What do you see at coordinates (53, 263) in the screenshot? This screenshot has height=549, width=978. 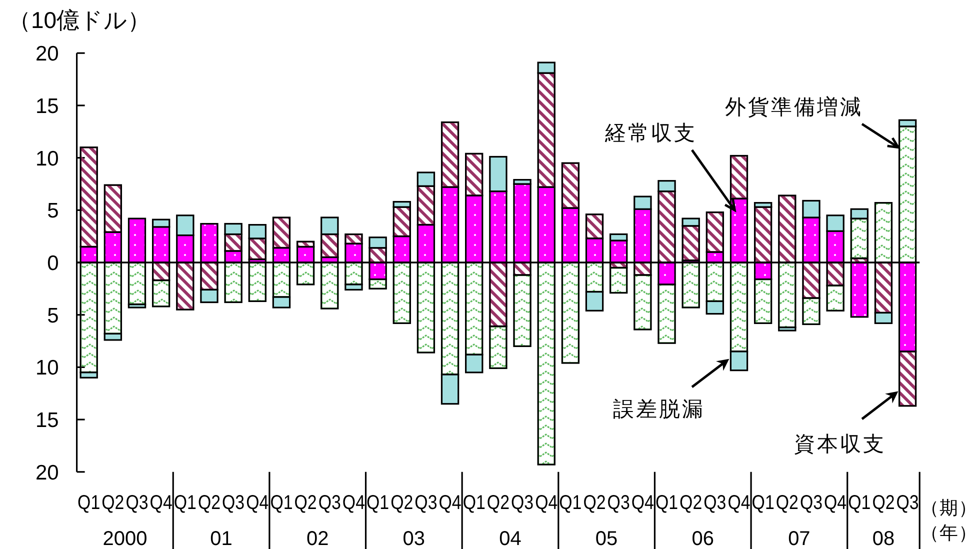 I see `y-tick-label: 0` at bounding box center [53, 263].